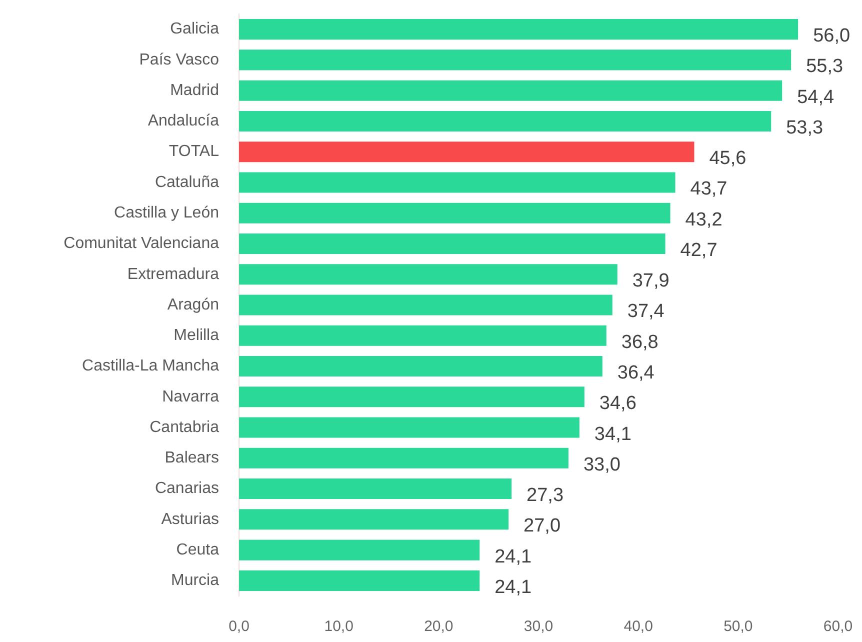 This screenshot has width=862, height=642. Describe the element at coordinates (239, 627) in the screenshot. I see `x-tick-label: 0,0` at that location.